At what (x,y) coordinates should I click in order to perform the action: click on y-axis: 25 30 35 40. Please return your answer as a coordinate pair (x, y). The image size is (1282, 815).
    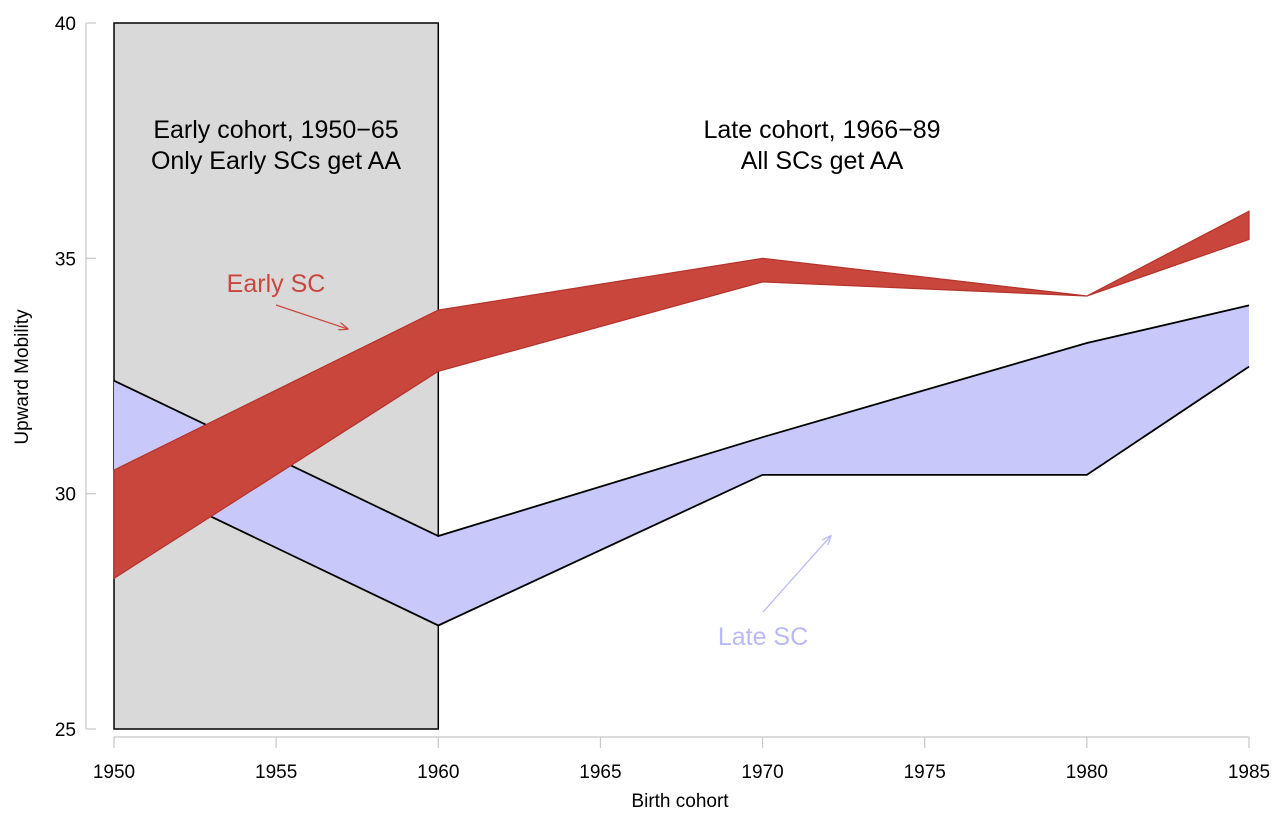
    Looking at the image, I should click on (75, 377).